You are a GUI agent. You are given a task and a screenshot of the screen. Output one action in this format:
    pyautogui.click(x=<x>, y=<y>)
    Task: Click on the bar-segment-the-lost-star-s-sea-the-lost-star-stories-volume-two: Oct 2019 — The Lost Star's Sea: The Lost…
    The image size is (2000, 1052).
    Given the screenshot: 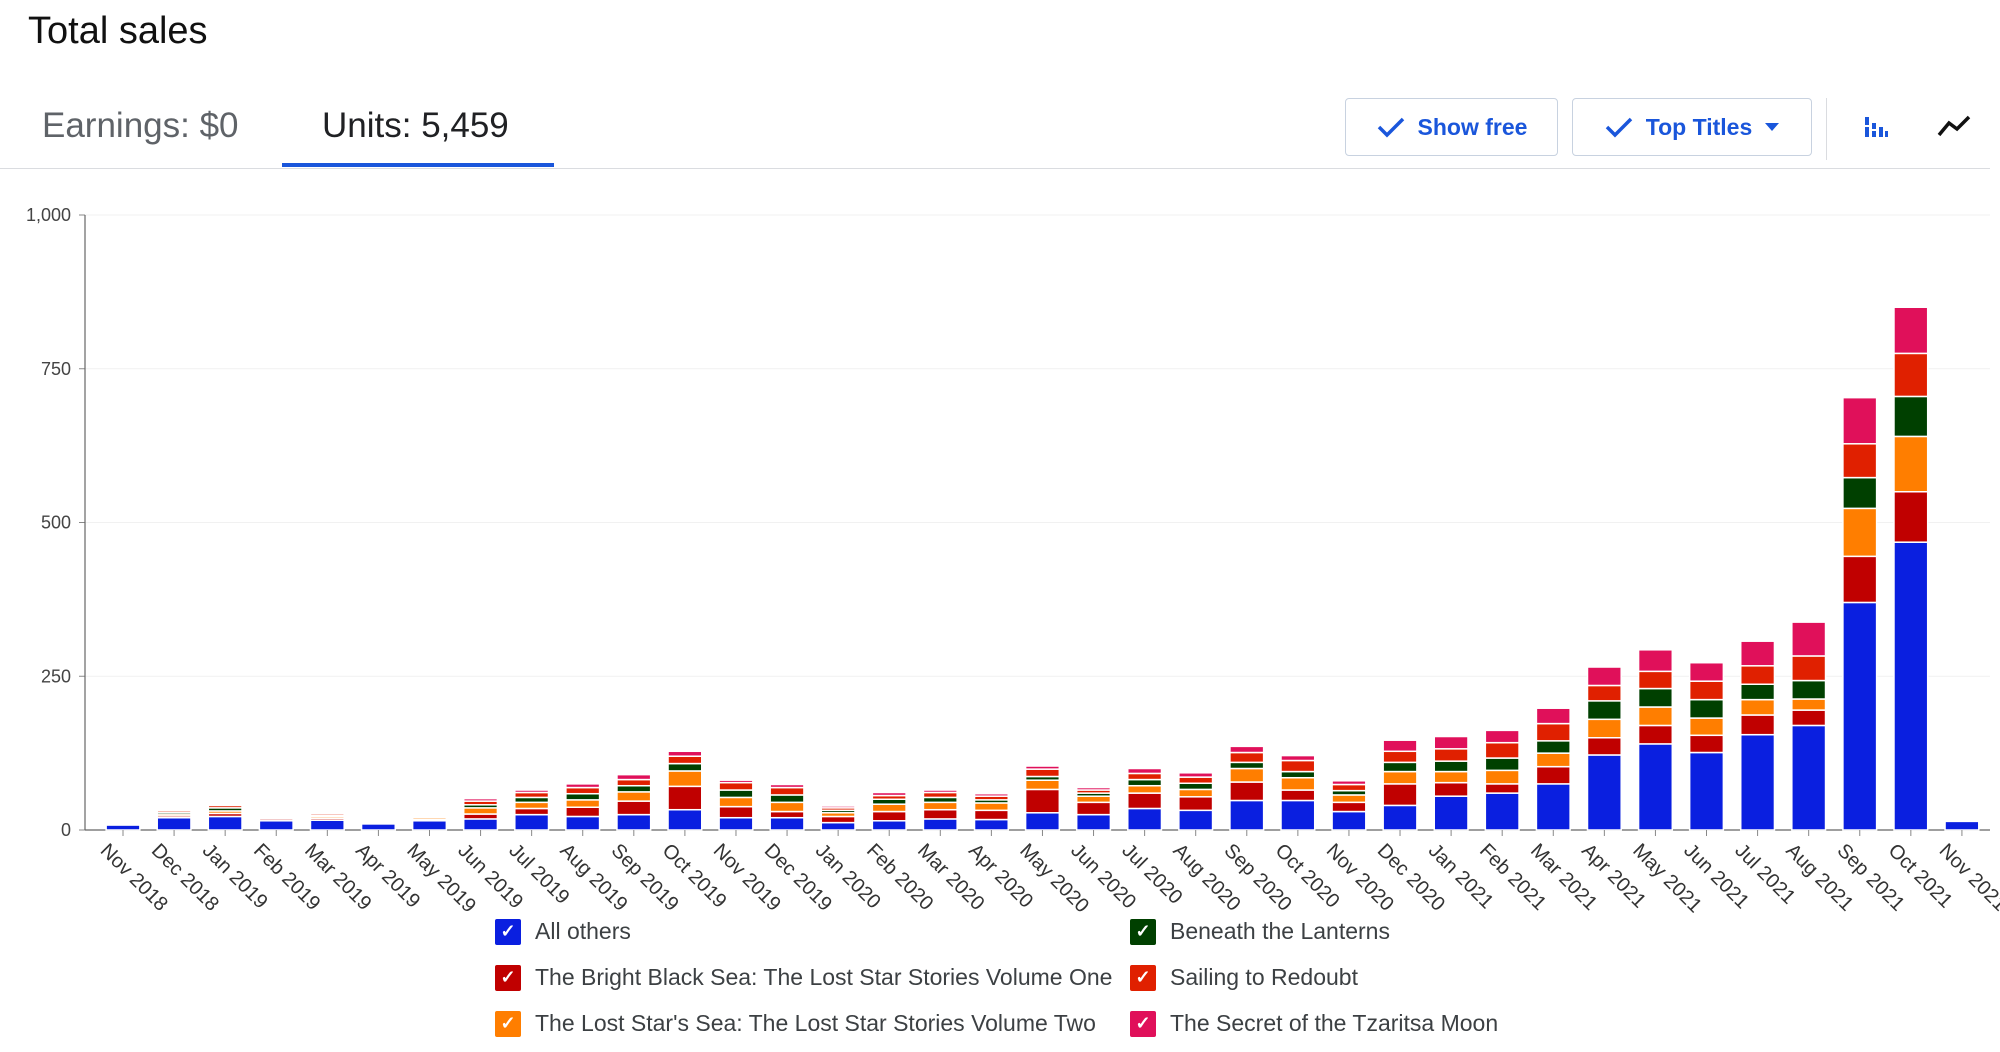 What is the action you would take?
    pyautogui.click(x=685, y=779)
    